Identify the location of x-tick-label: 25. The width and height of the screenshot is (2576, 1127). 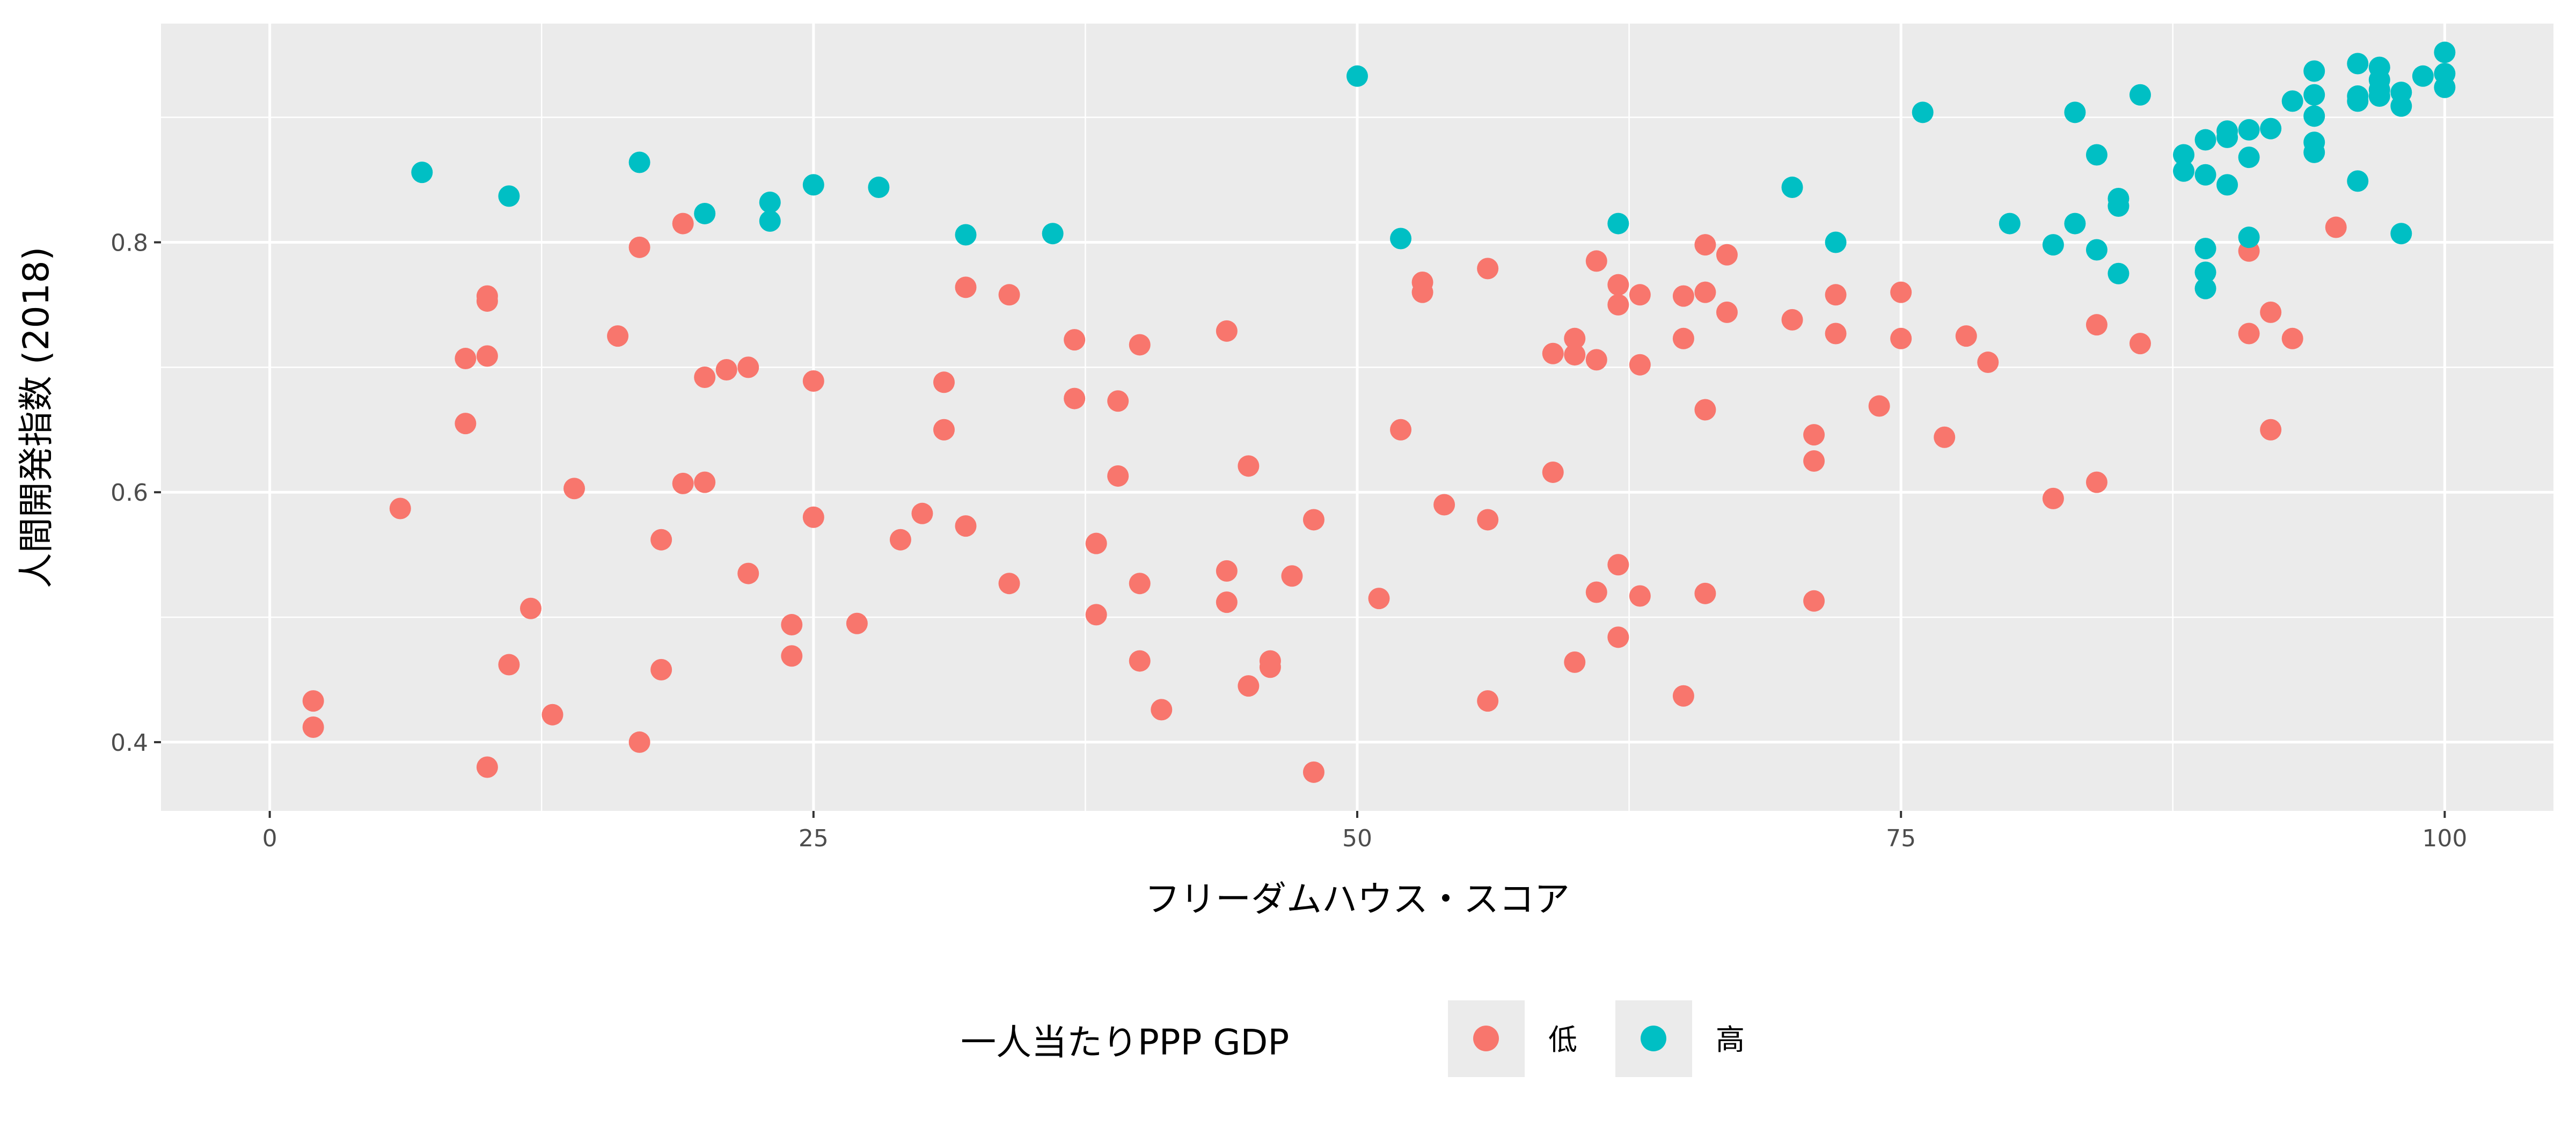
(814, 838).